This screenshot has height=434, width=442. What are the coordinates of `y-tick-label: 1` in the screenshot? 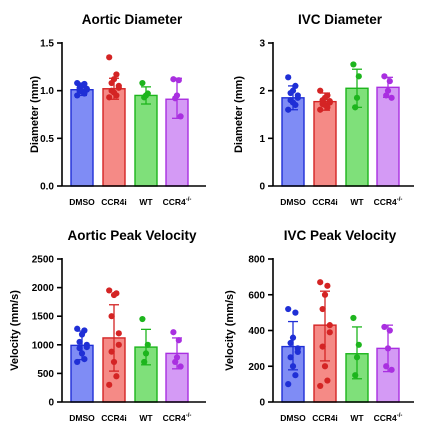 It's located at (262, 139).